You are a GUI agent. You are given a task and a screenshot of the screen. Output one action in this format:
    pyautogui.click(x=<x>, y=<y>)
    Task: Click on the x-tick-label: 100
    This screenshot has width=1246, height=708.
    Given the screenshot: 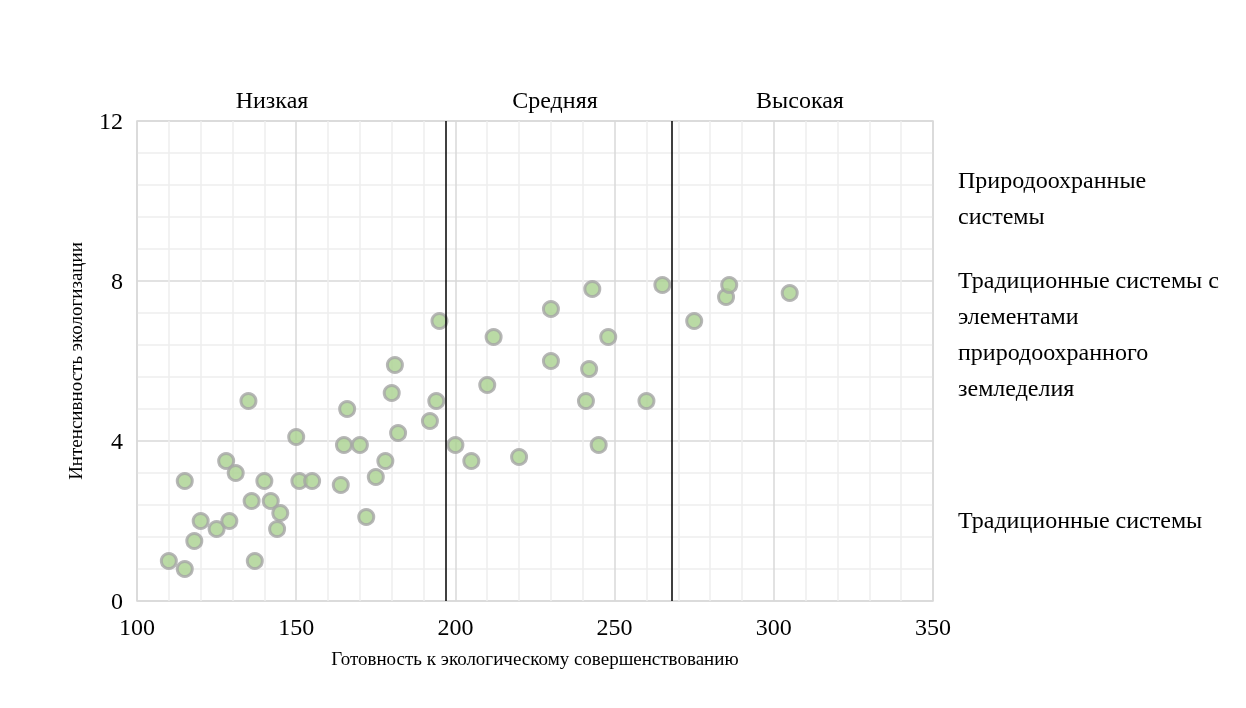 What is the action you would take?
    pyautogui.click(x=137, y=627)
    